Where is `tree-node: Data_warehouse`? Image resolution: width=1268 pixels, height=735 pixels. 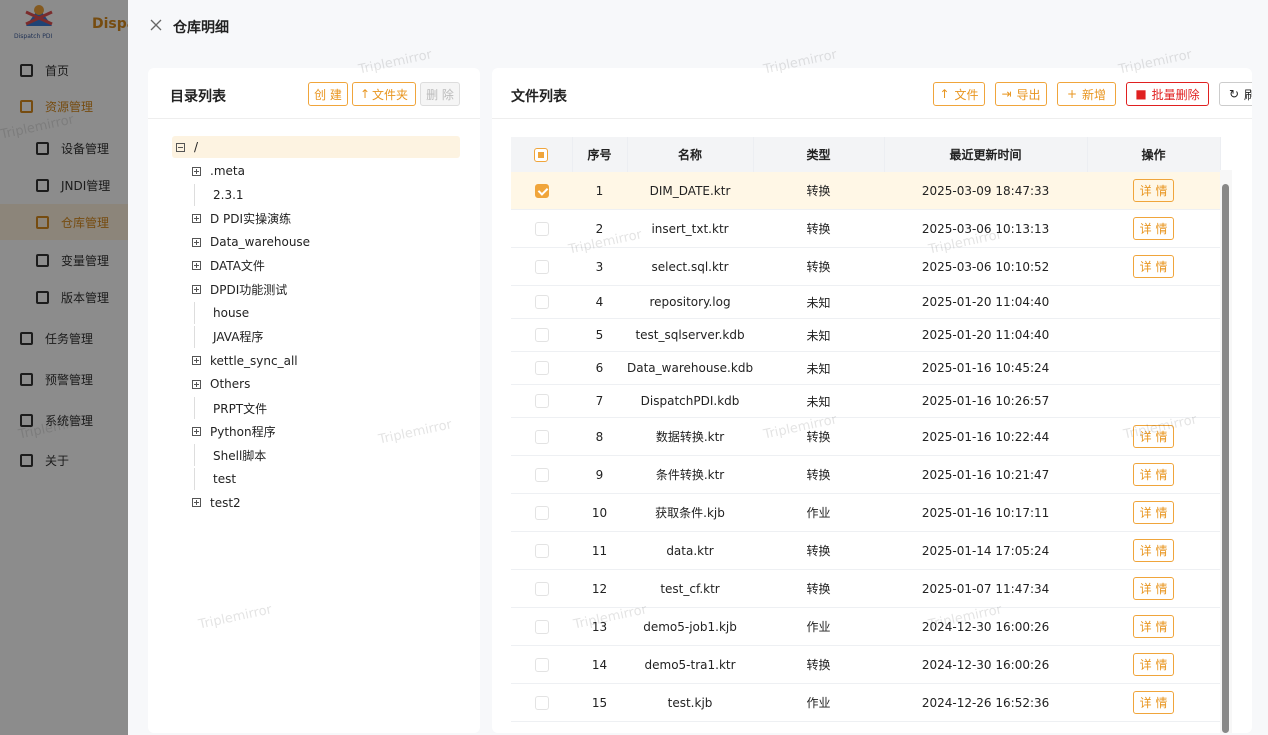 tree-node: Data_warehouse is located at coordinates (251, 242).